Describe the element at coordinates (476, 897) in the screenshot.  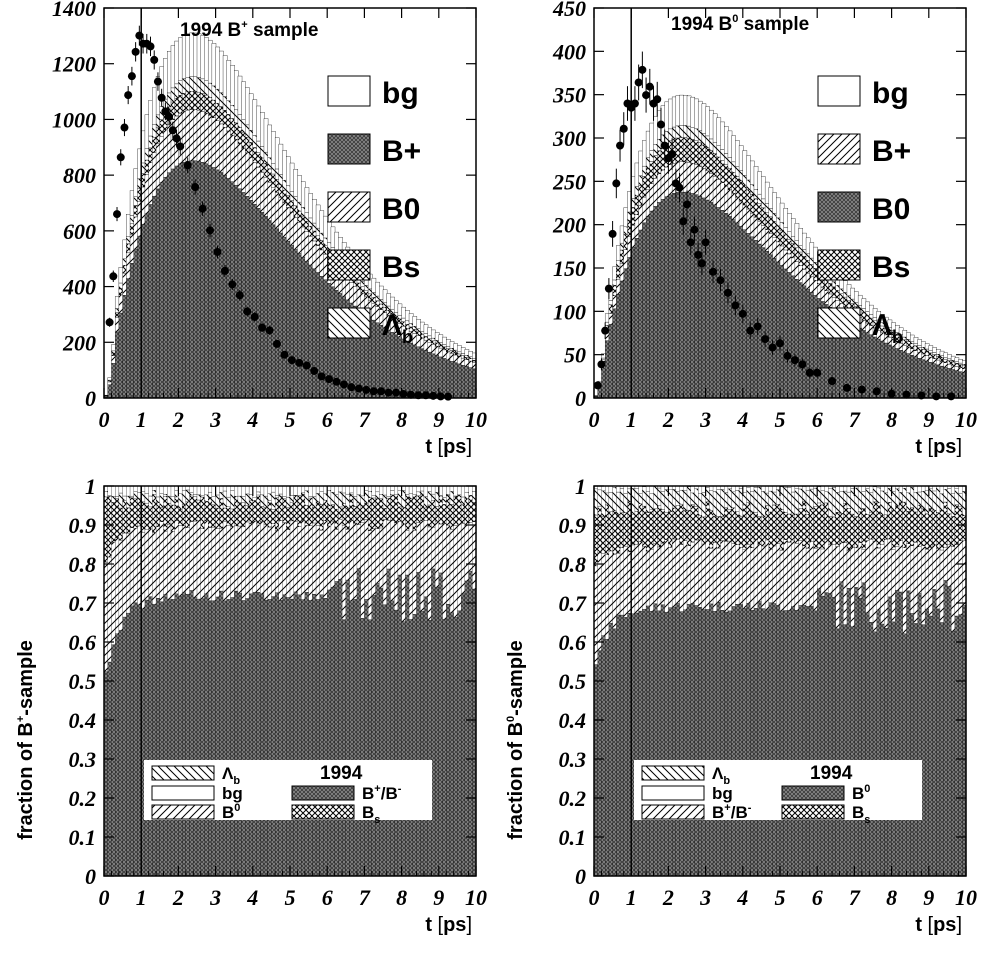
I see `x-tick-label: 10` at that location.